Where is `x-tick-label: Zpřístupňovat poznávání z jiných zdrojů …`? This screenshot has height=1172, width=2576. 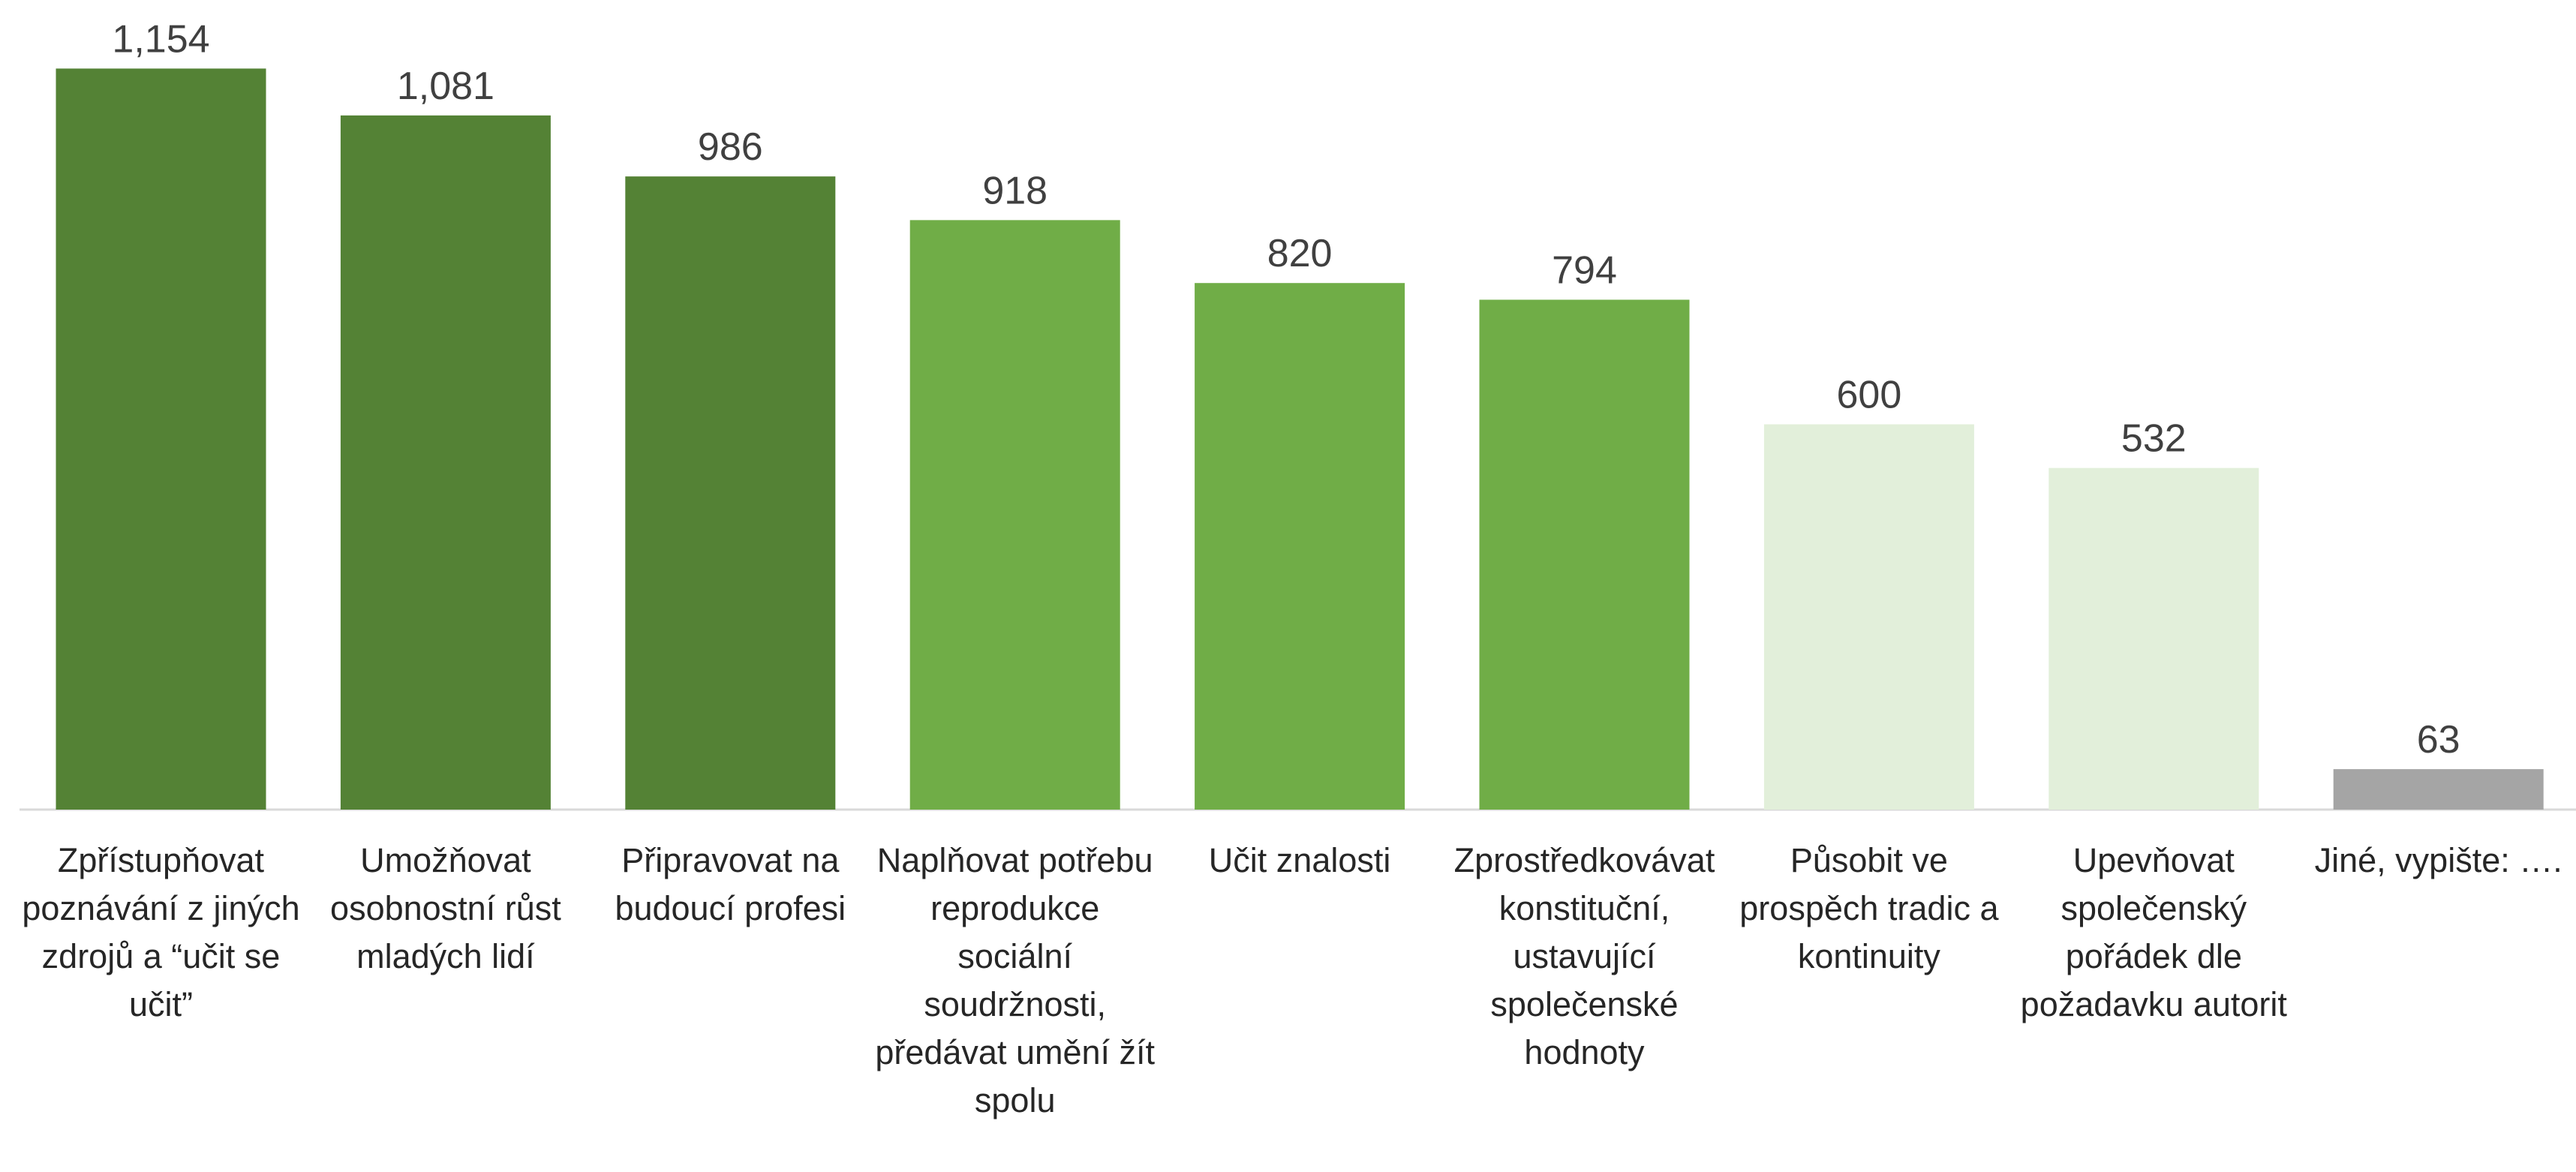 x-tick-label: Zpřístupňovat poznávání z jiných zdrojů … is located at coordinates (161, 932).